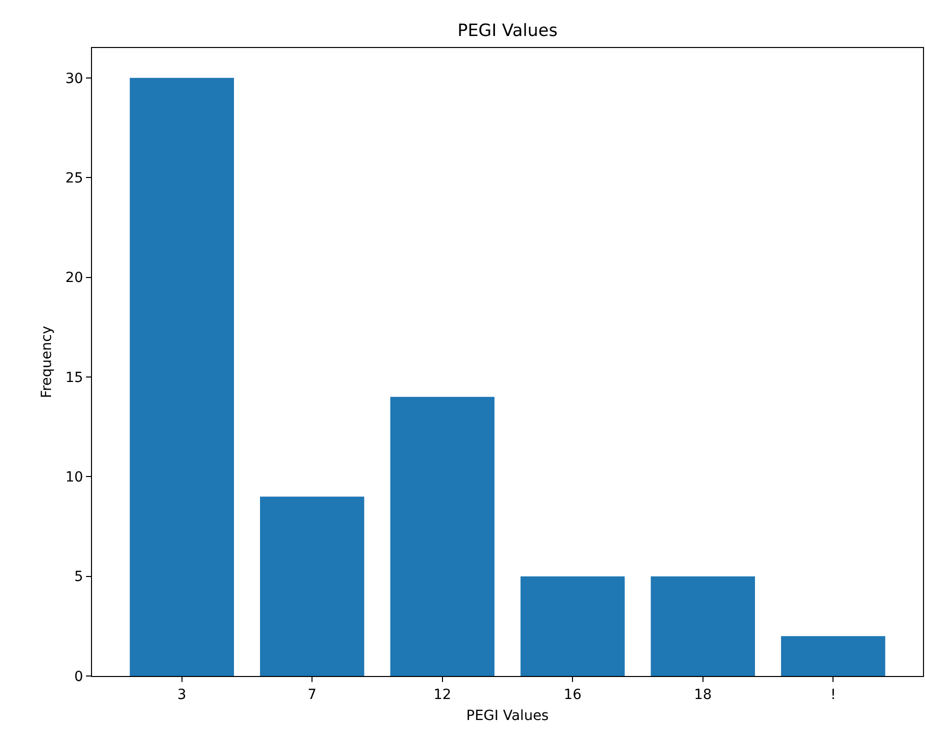  I want to click on y-tick-label: 5, so click(79, 577).